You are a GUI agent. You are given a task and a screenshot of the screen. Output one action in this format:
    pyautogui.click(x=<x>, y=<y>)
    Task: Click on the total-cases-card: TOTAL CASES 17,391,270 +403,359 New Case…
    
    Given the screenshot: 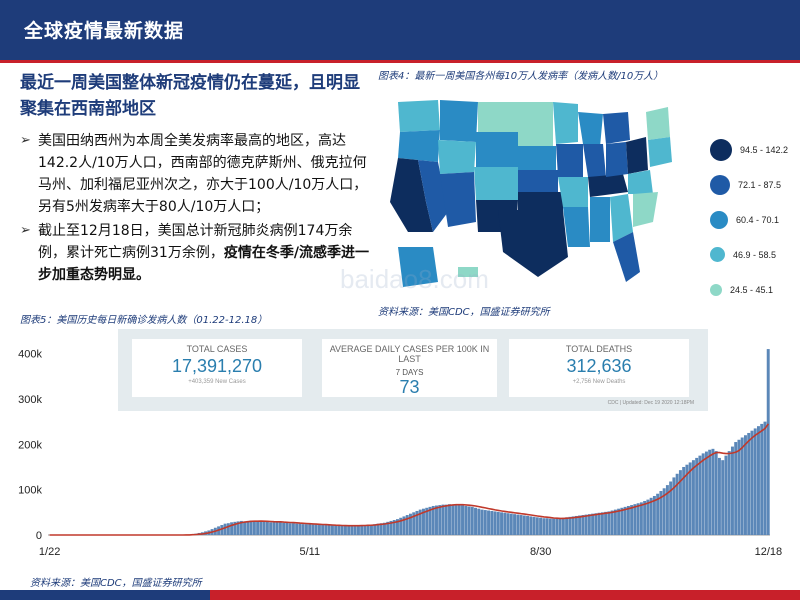 What is the action you would take?
    pyautogui.click(x=217, y=368)
    